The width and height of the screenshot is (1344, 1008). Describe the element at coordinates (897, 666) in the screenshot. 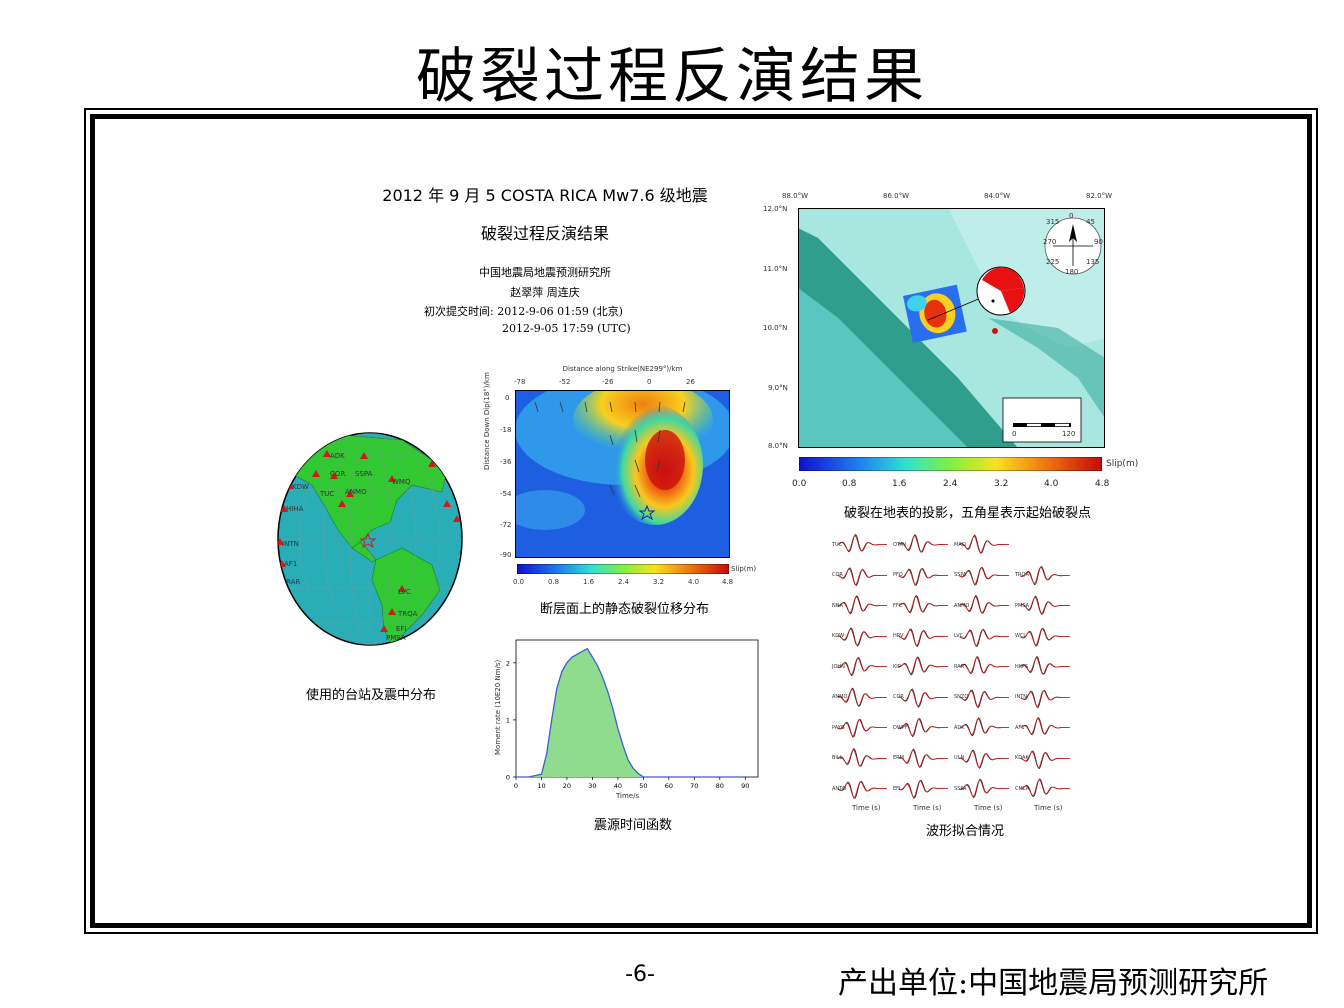

I see `waveform-station-label: KIP` at that location.